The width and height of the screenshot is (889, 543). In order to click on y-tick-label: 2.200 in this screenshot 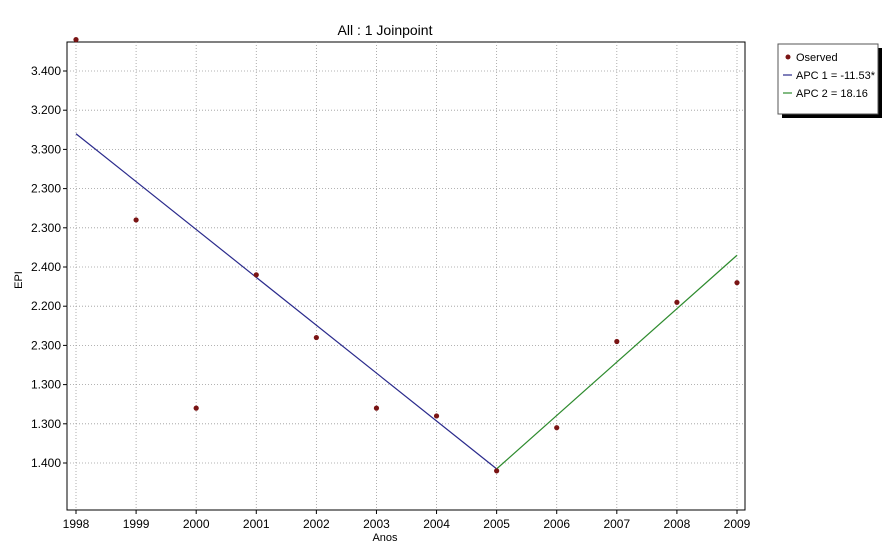, I will do `click(46, 306)`.